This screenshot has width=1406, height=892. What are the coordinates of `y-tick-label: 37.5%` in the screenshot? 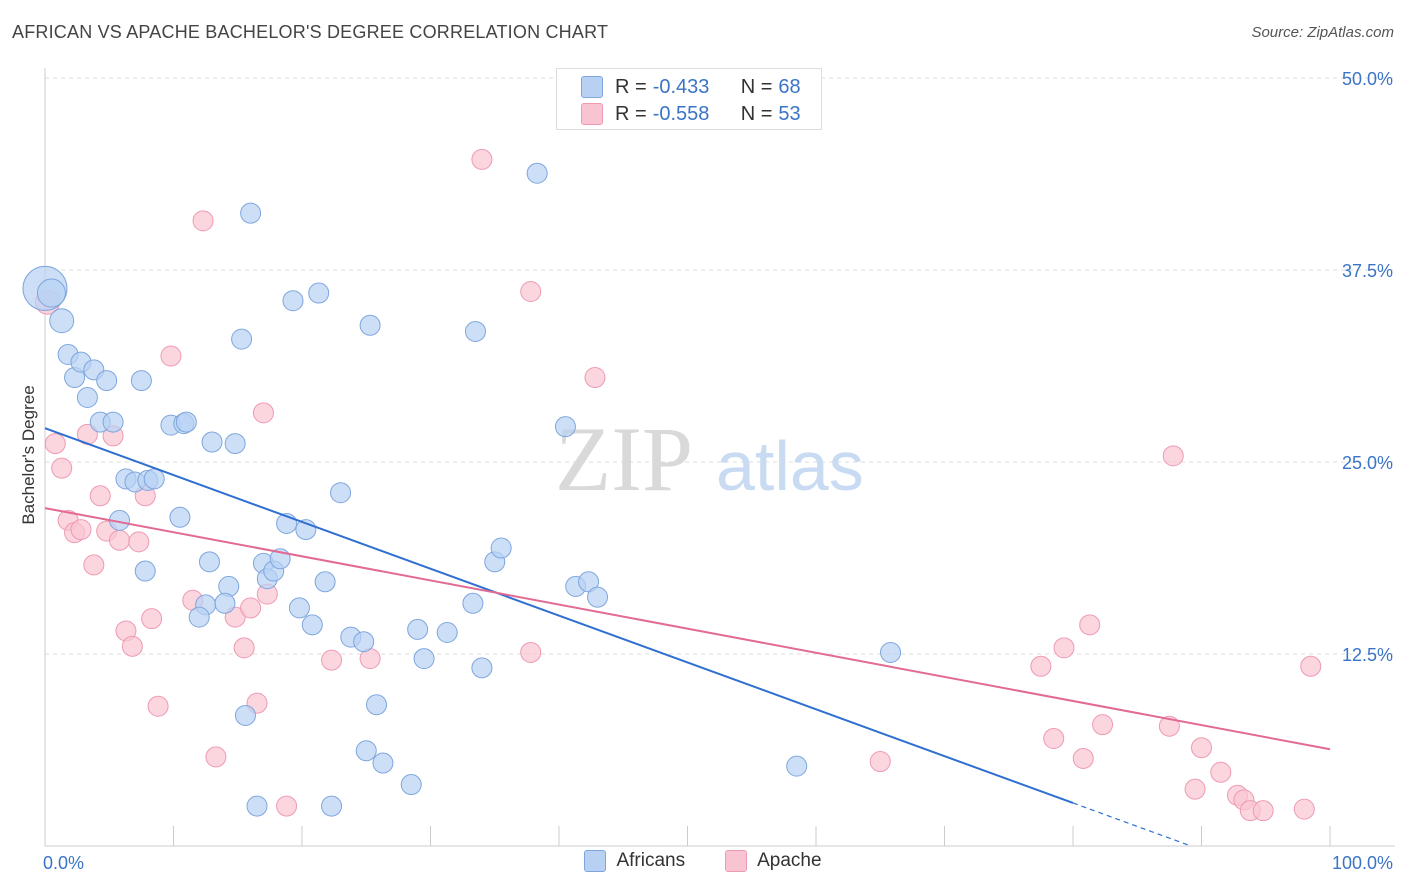 It's located at (1367, 271).